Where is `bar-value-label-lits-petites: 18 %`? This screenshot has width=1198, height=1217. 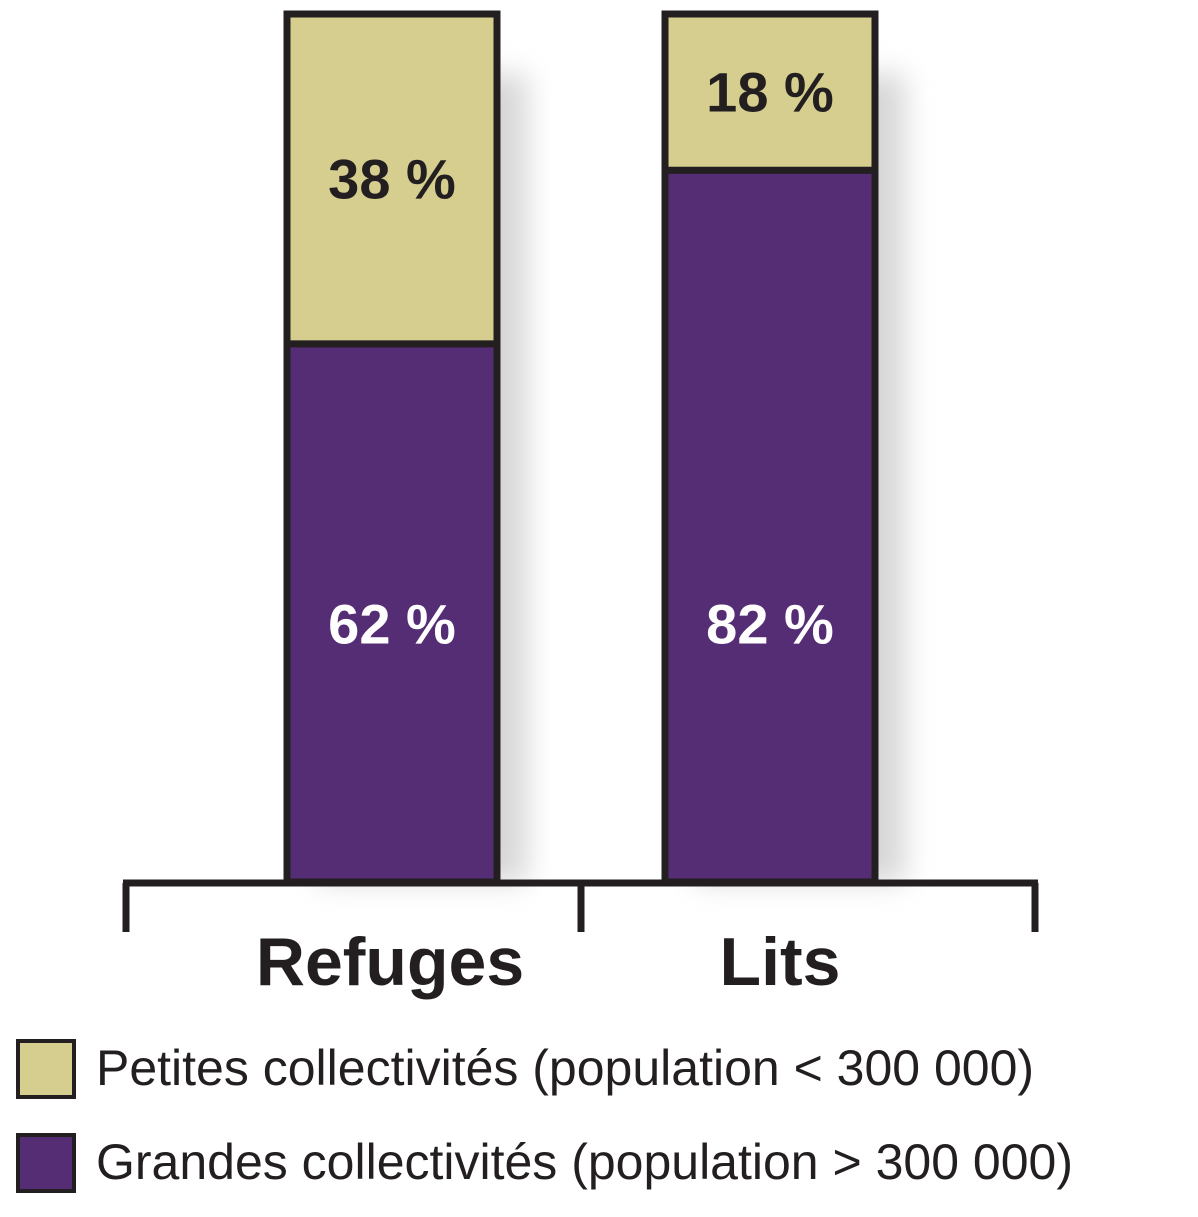
bar-value-label-lits-petites: 18 % is located at coordinates (770, 92).